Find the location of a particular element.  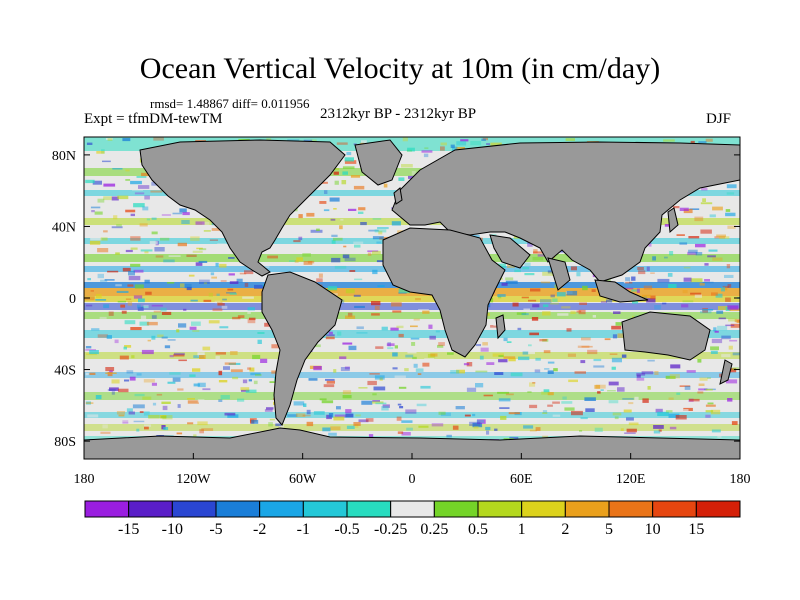

colorbar-label: 1 is located at coordinates (522, 529).